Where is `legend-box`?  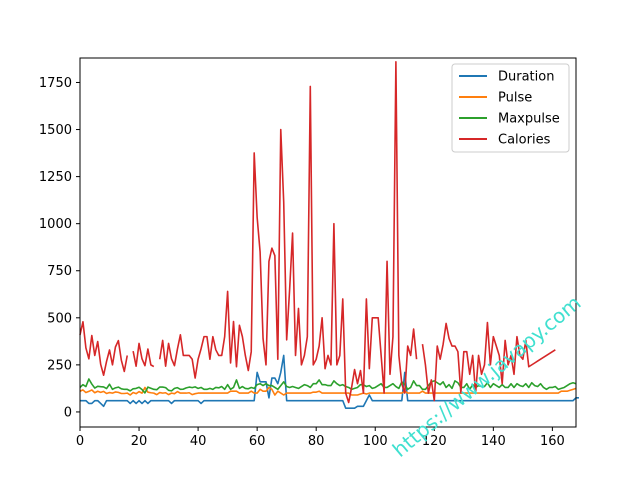 legend-box is located at coordinates (510, 108).